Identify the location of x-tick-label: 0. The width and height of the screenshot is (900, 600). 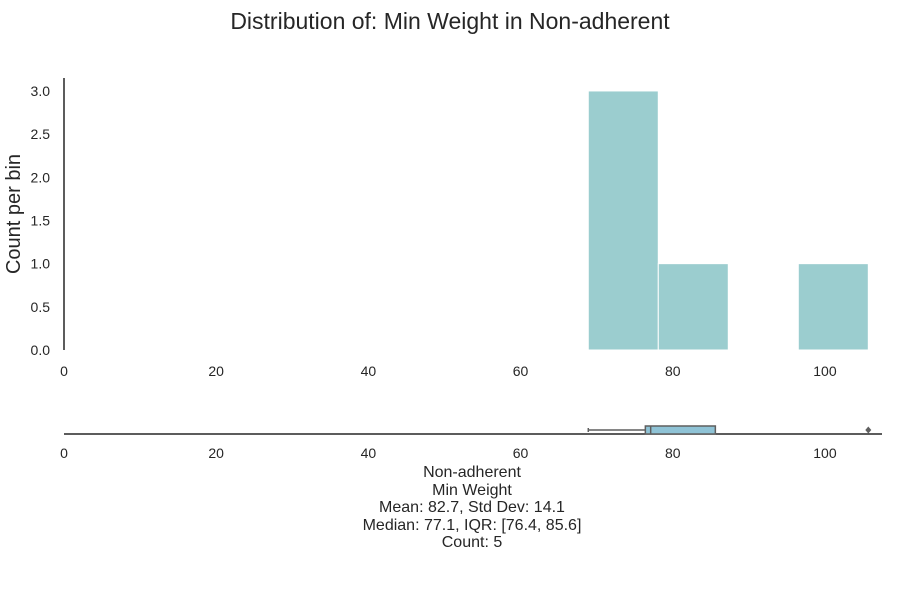
(64, 371).